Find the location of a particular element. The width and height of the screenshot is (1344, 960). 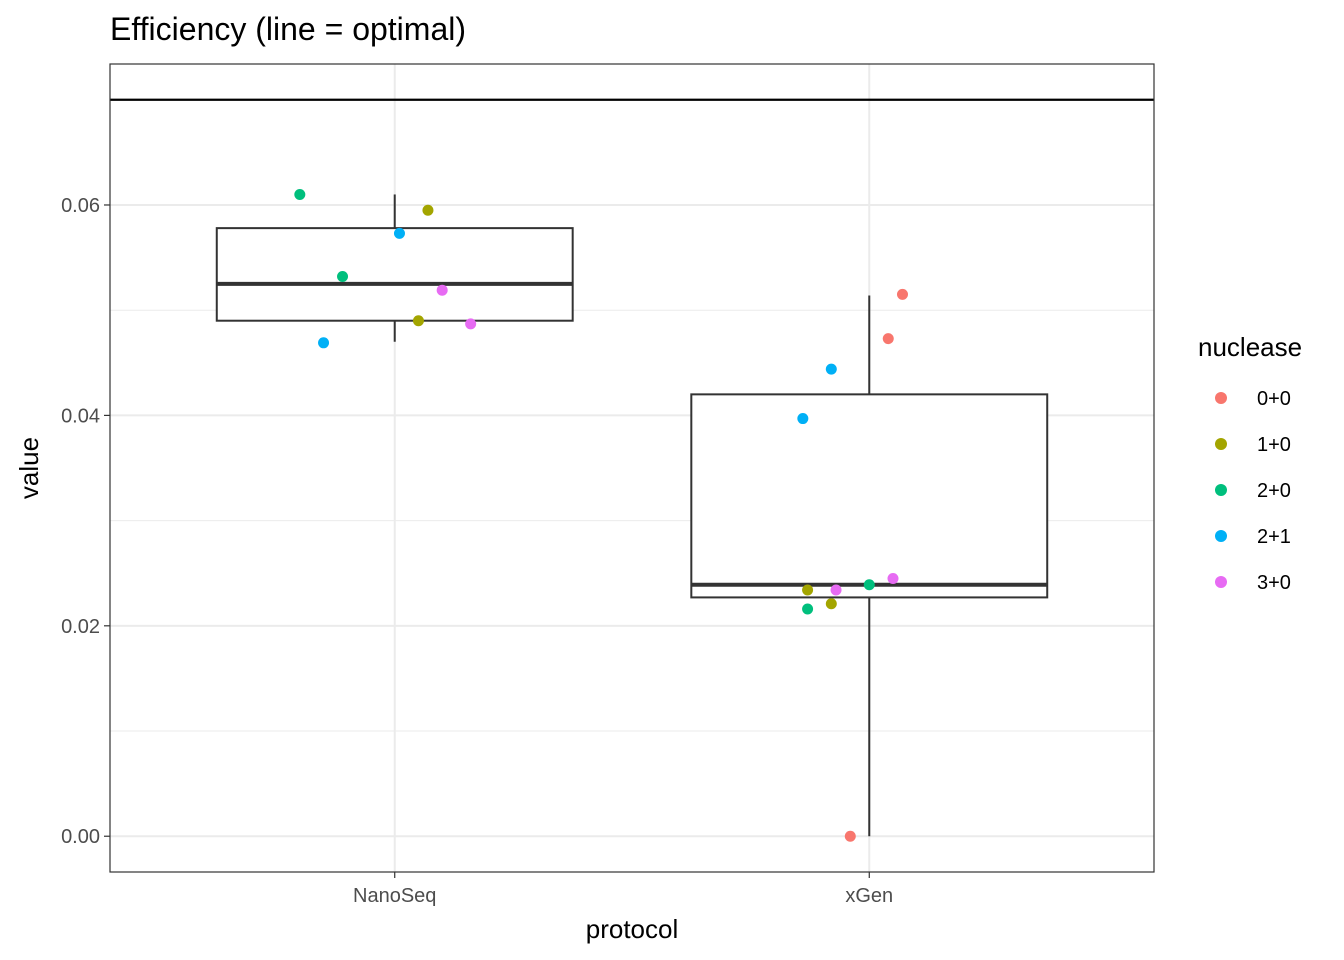

legend-label: 1+0 is located at coordinates (1274, 445).